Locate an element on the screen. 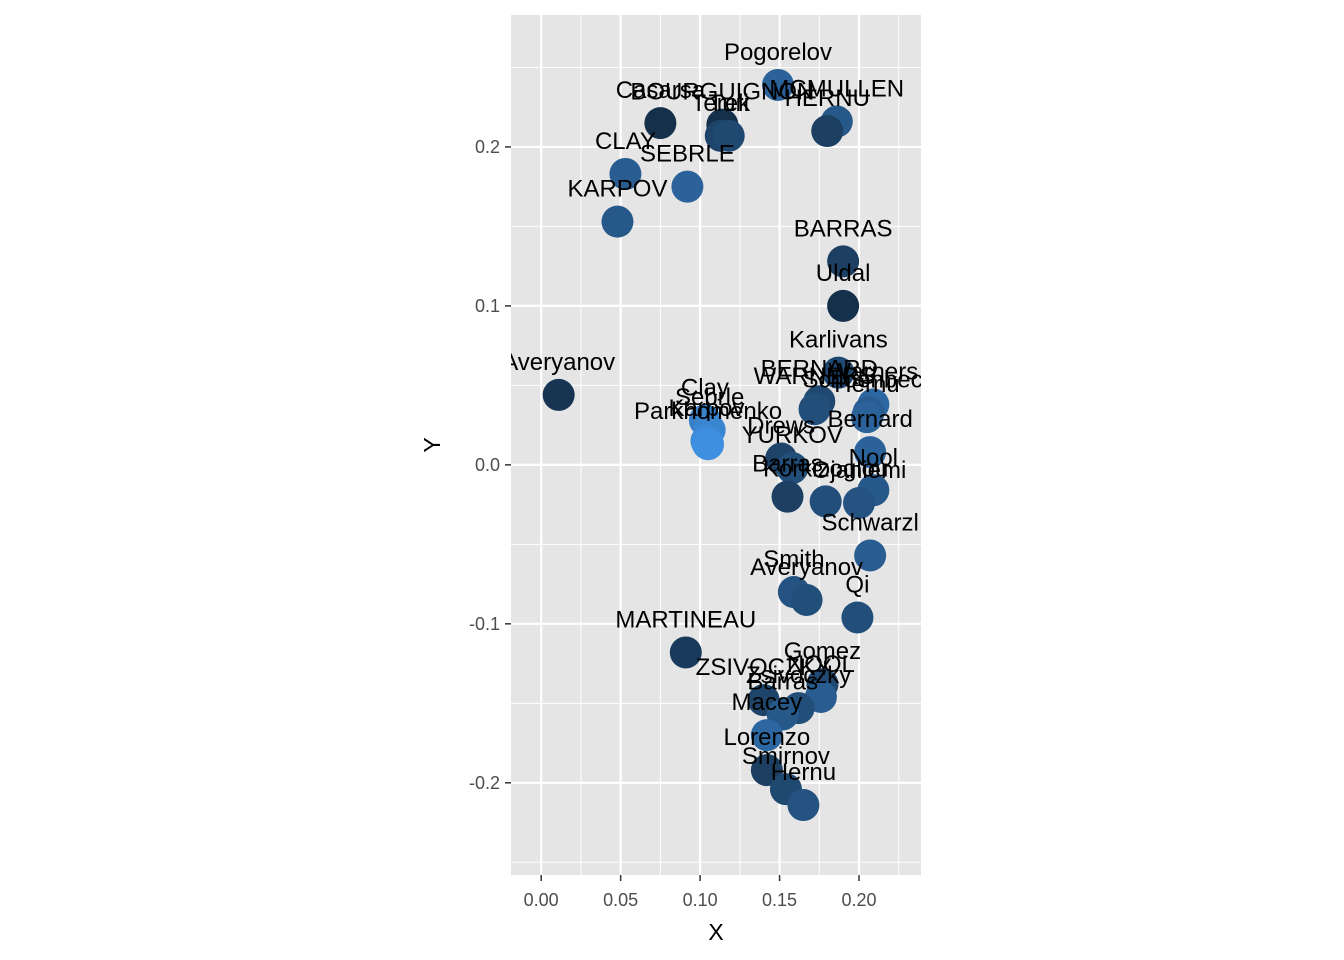 The image size is (1344, 960). x-tick-label: 0.15 is located at coordinates (779, 900).